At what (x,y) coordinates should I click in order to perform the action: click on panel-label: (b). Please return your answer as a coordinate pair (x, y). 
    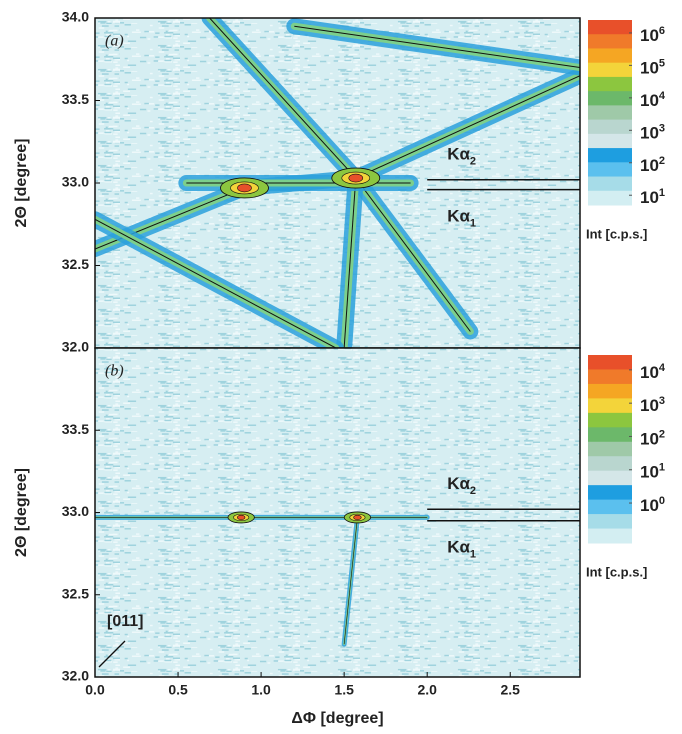
    Looking at the image, I should click on (114, 371).